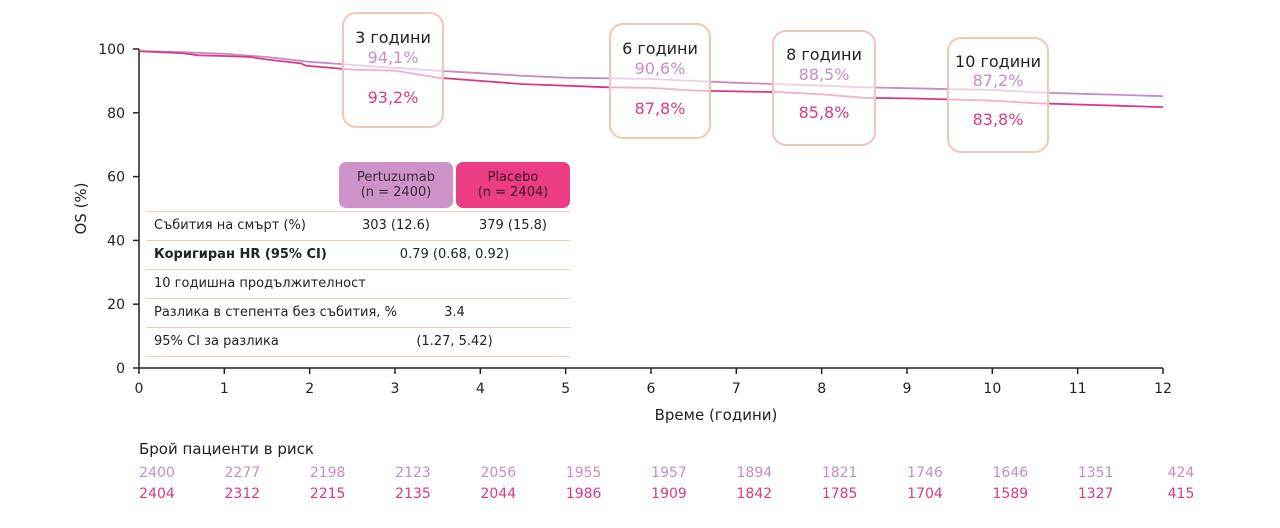 The image size is (1280, 528). Describe the element at coordinates (736, 389) in the screenshot. I see `x-tick-label: 7` at that location.